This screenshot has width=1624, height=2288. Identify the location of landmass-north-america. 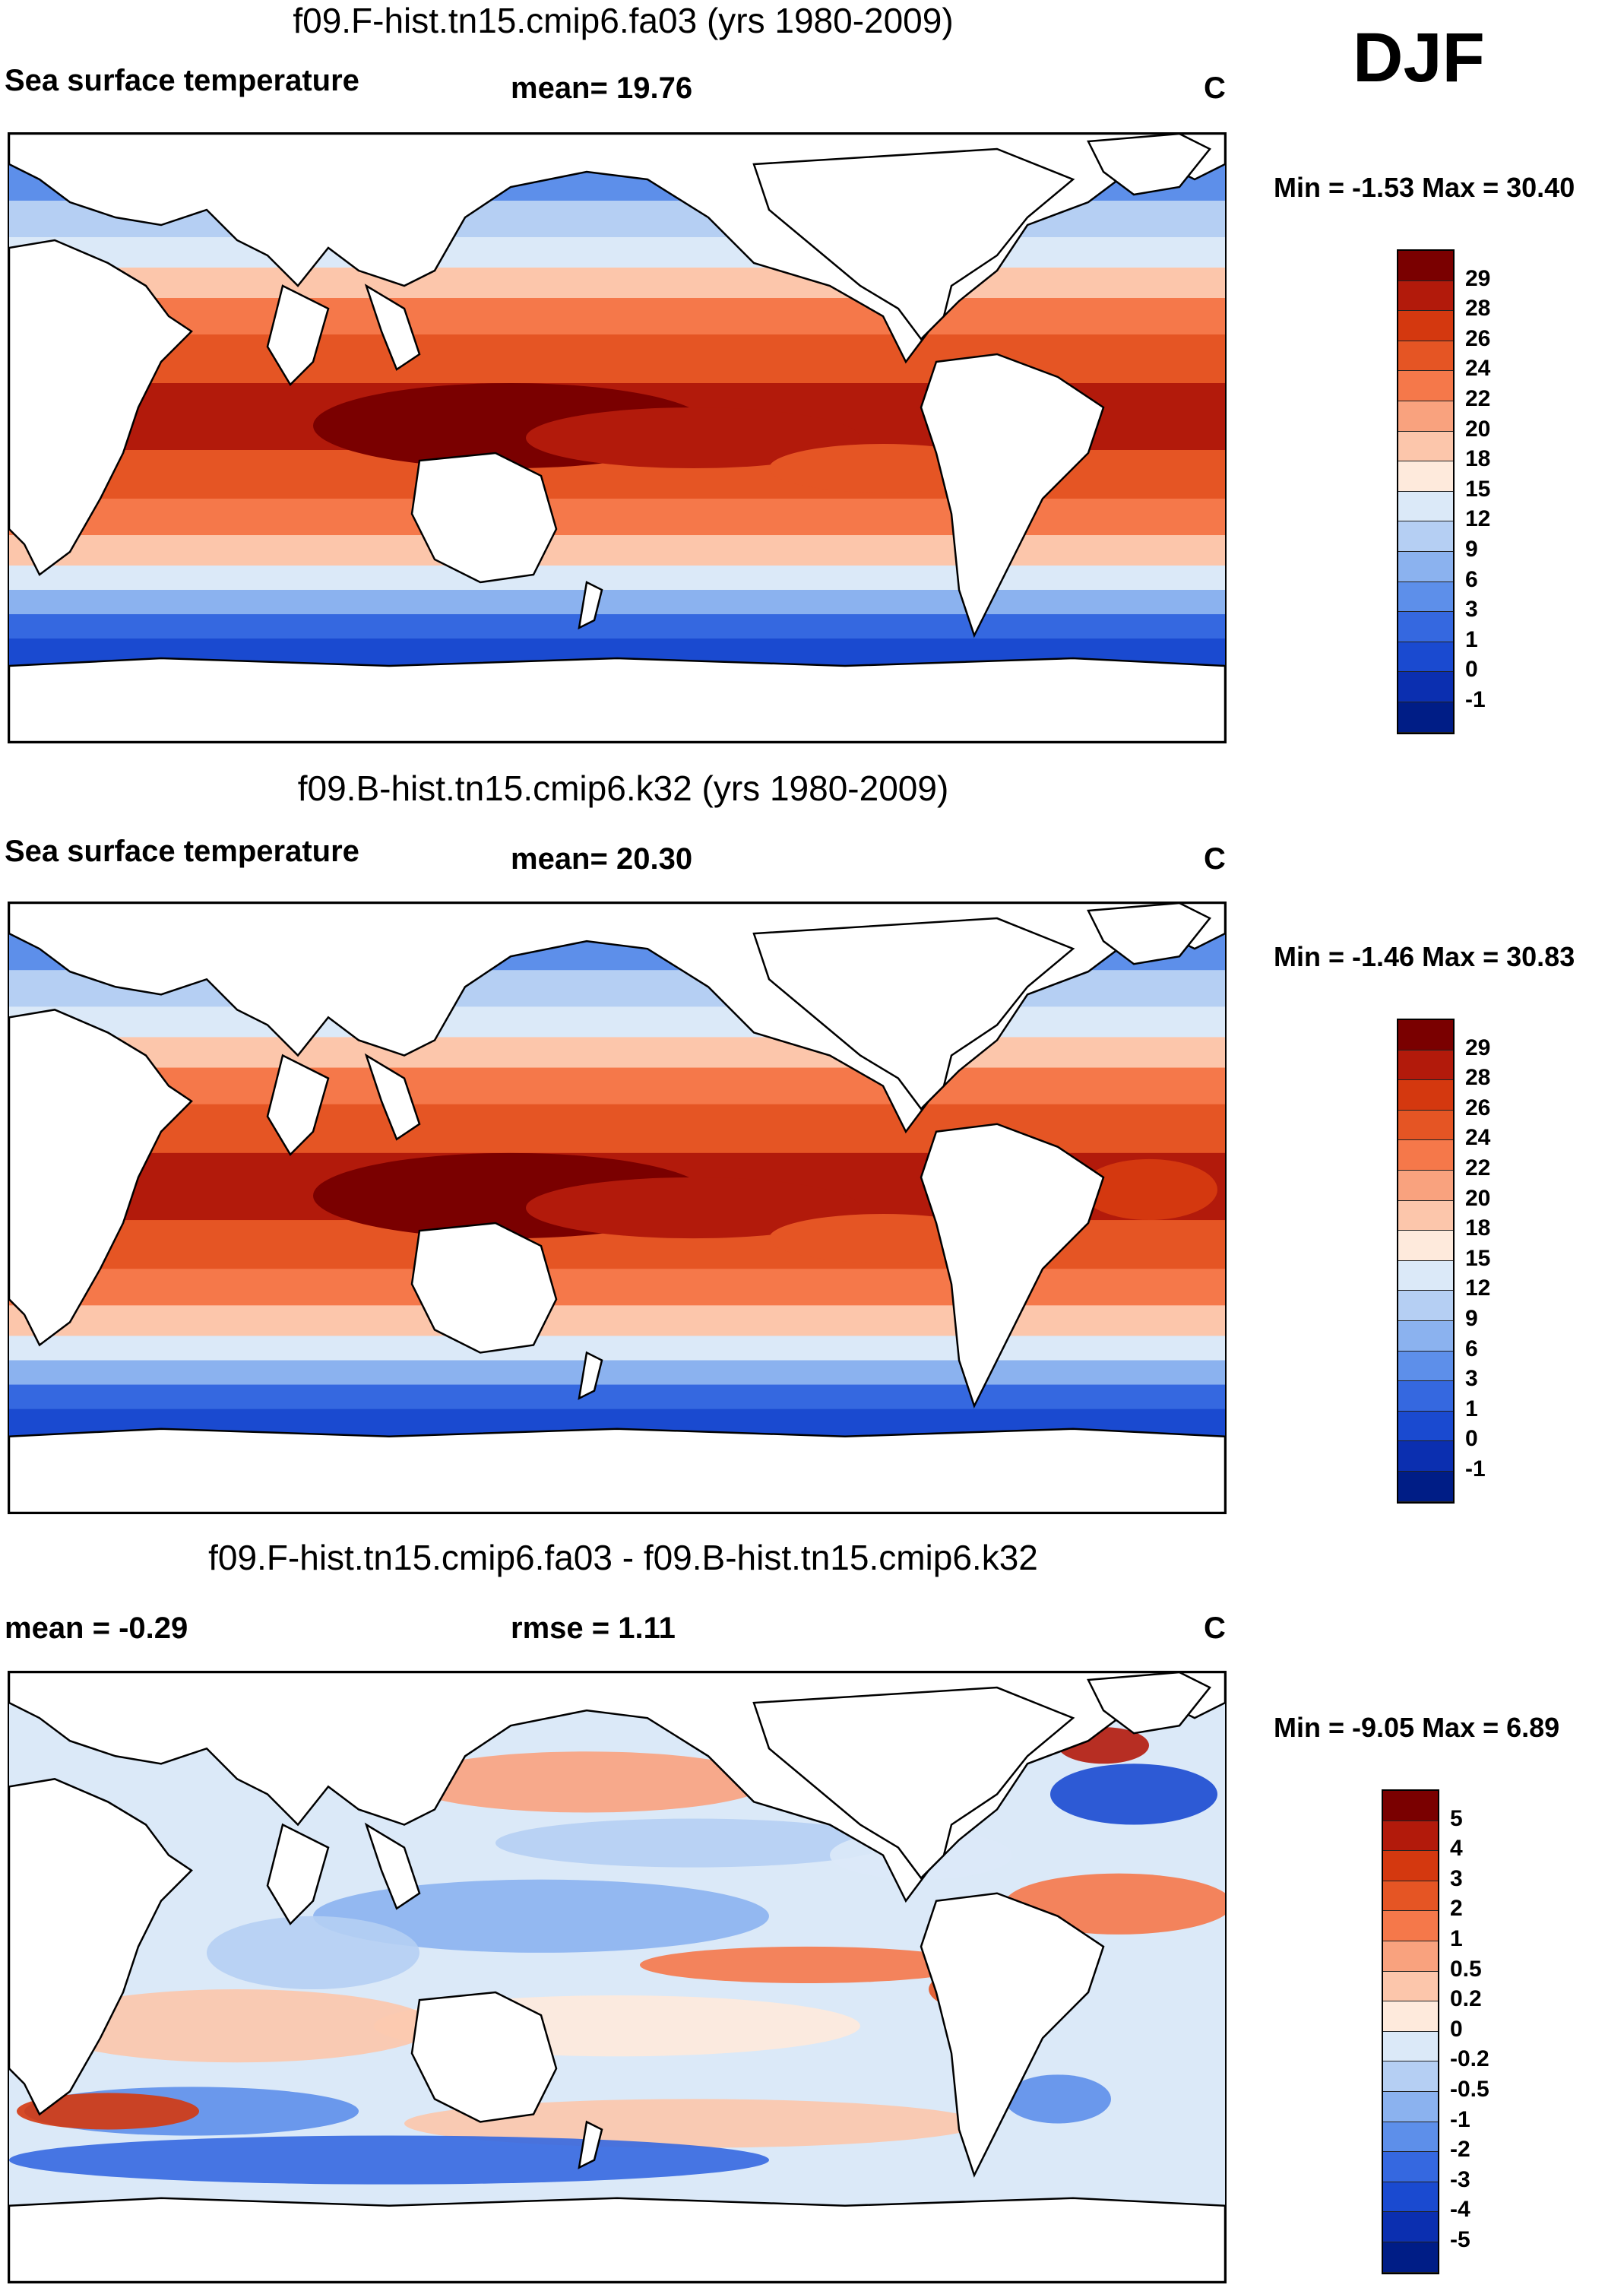
(913, 244).